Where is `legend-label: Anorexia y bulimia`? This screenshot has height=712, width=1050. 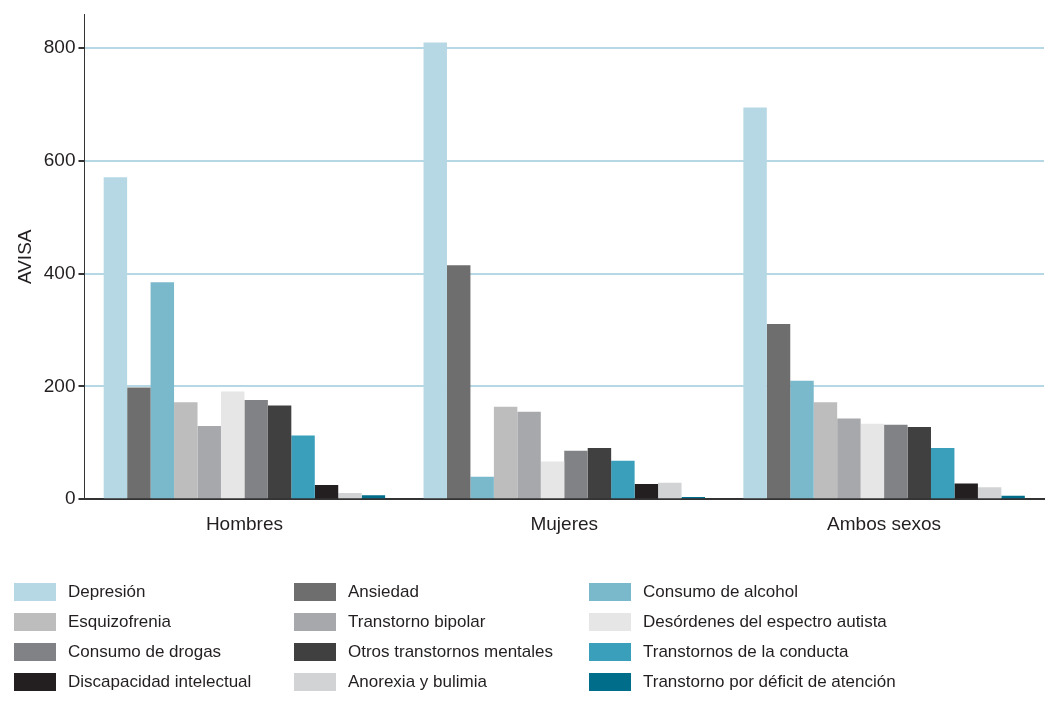
legend-label: Anorexia y bulimia is located at coordinates (417, 682).